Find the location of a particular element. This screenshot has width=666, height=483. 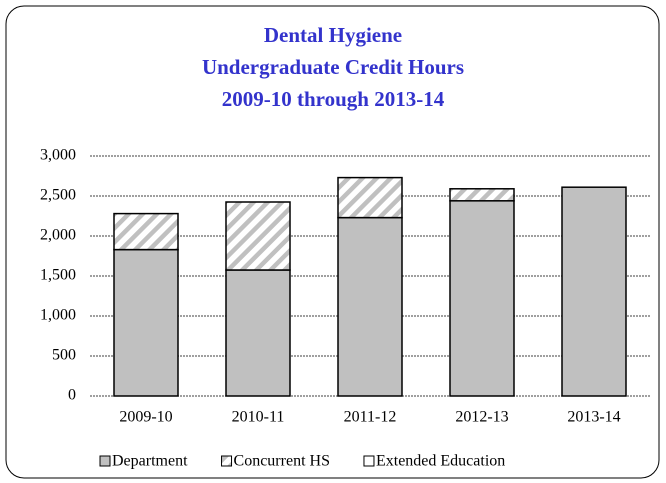

y-tick-label: 2,500 is located at coordinates (58, 195).